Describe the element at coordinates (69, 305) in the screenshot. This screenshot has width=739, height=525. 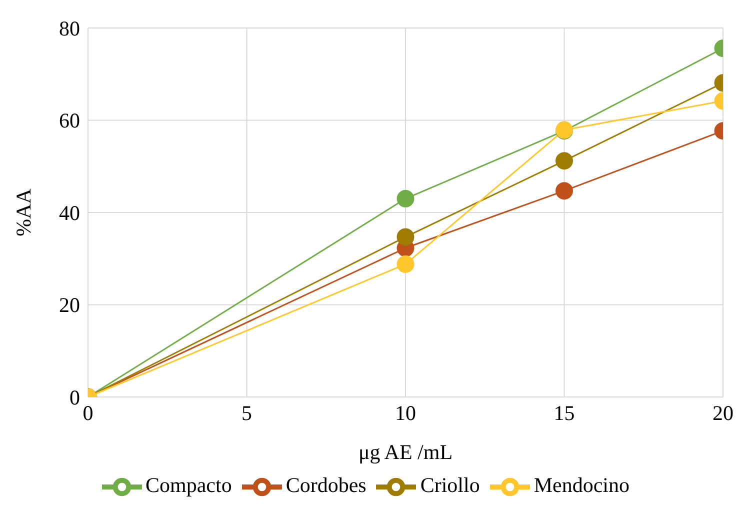
I see `y-tick-label: 20` at that location.